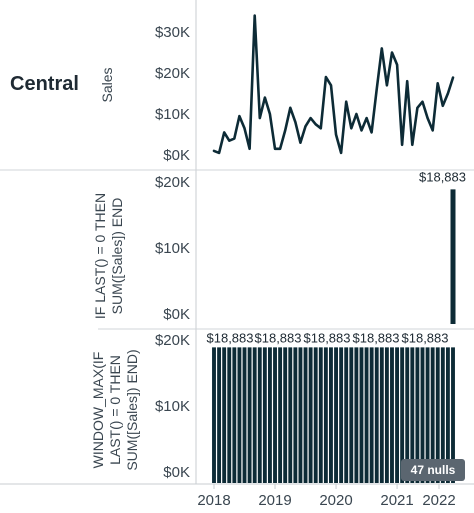  What do you see at coordinates (176, 472) in the screenshot?
I see `panel3-ytick-label: $0K` at bounding box center [176, 472].